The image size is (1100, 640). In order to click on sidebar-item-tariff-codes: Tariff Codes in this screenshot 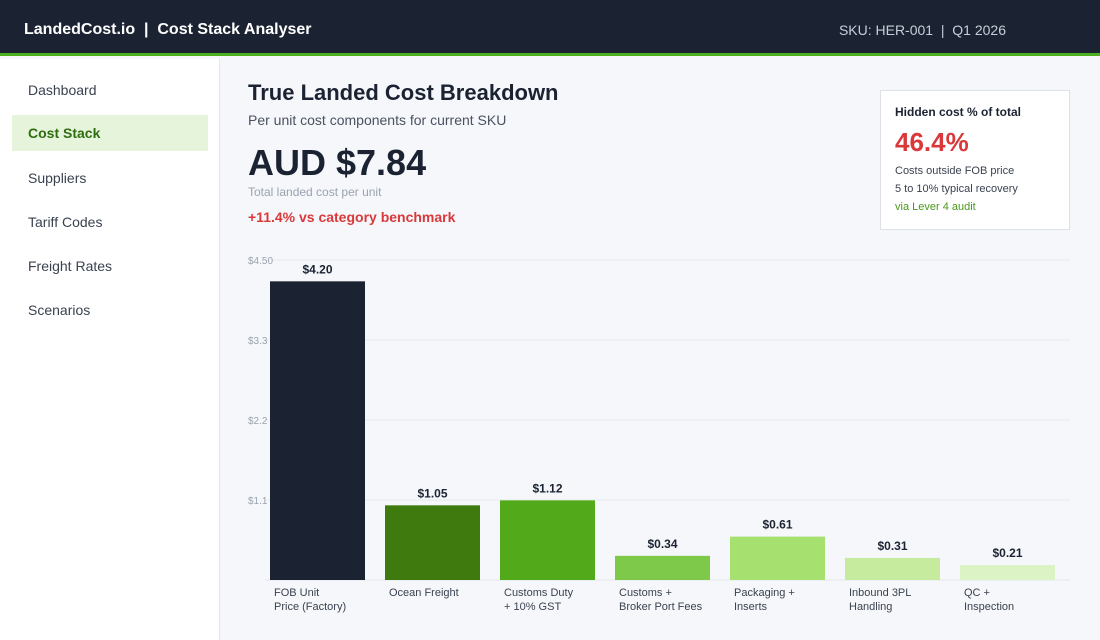, I will do `click(65, 222)`.